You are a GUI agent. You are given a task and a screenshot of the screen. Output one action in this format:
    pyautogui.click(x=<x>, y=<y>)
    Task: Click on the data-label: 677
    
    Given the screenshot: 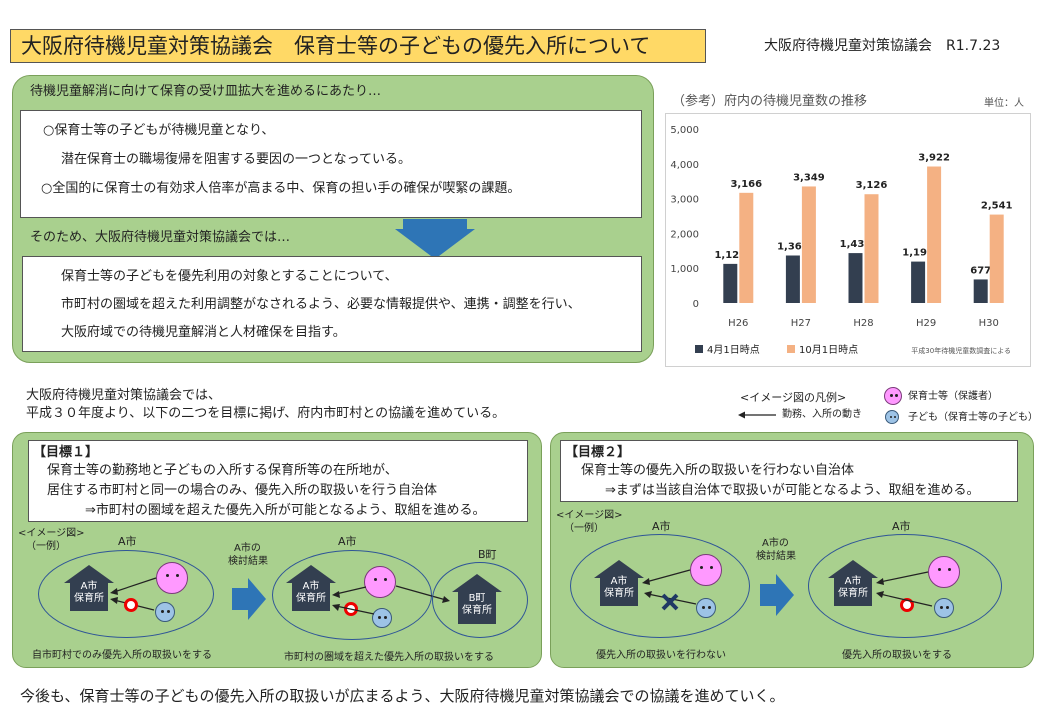 What is the action you would take?
    pyautogui.click(x=980, y=270)
    